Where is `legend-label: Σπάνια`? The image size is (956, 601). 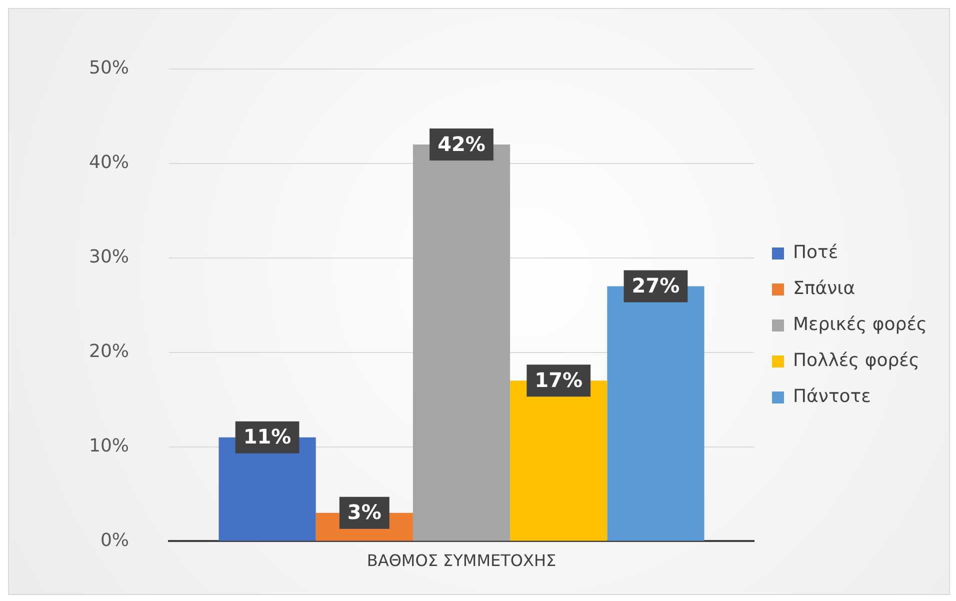
legend-label: Σπάνια is located at coordinates (824, 289).